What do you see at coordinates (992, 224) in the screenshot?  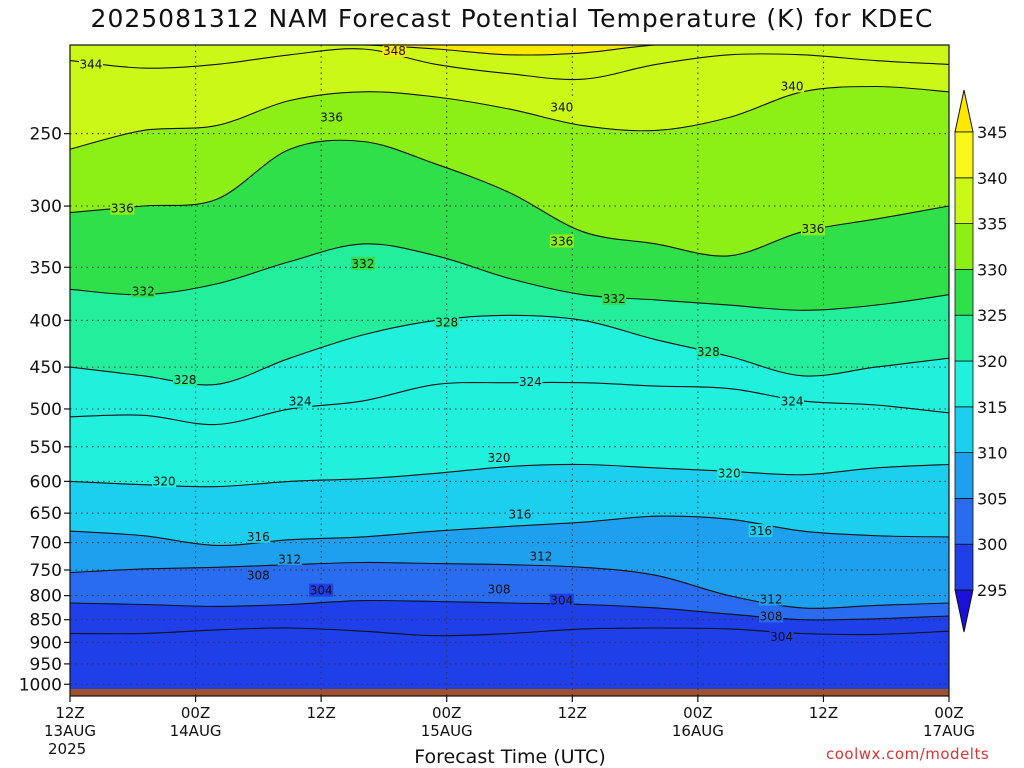 I see `colorbar-label-335: 335` at bounding box center [992, 224].